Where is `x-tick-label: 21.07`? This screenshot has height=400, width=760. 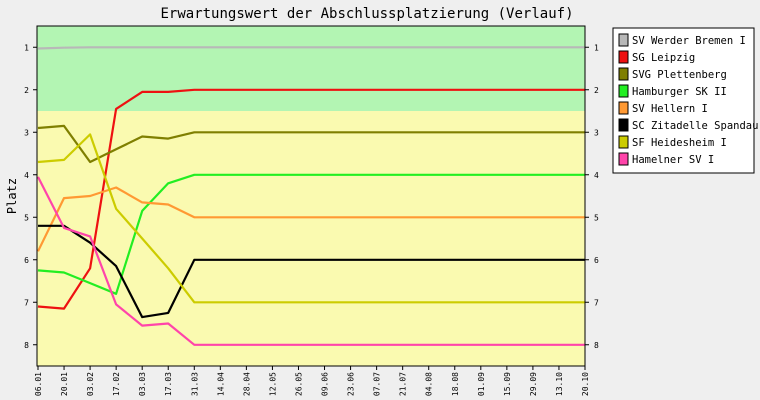
x-tick-label: 21.07 is located at coordinates (403, 384).